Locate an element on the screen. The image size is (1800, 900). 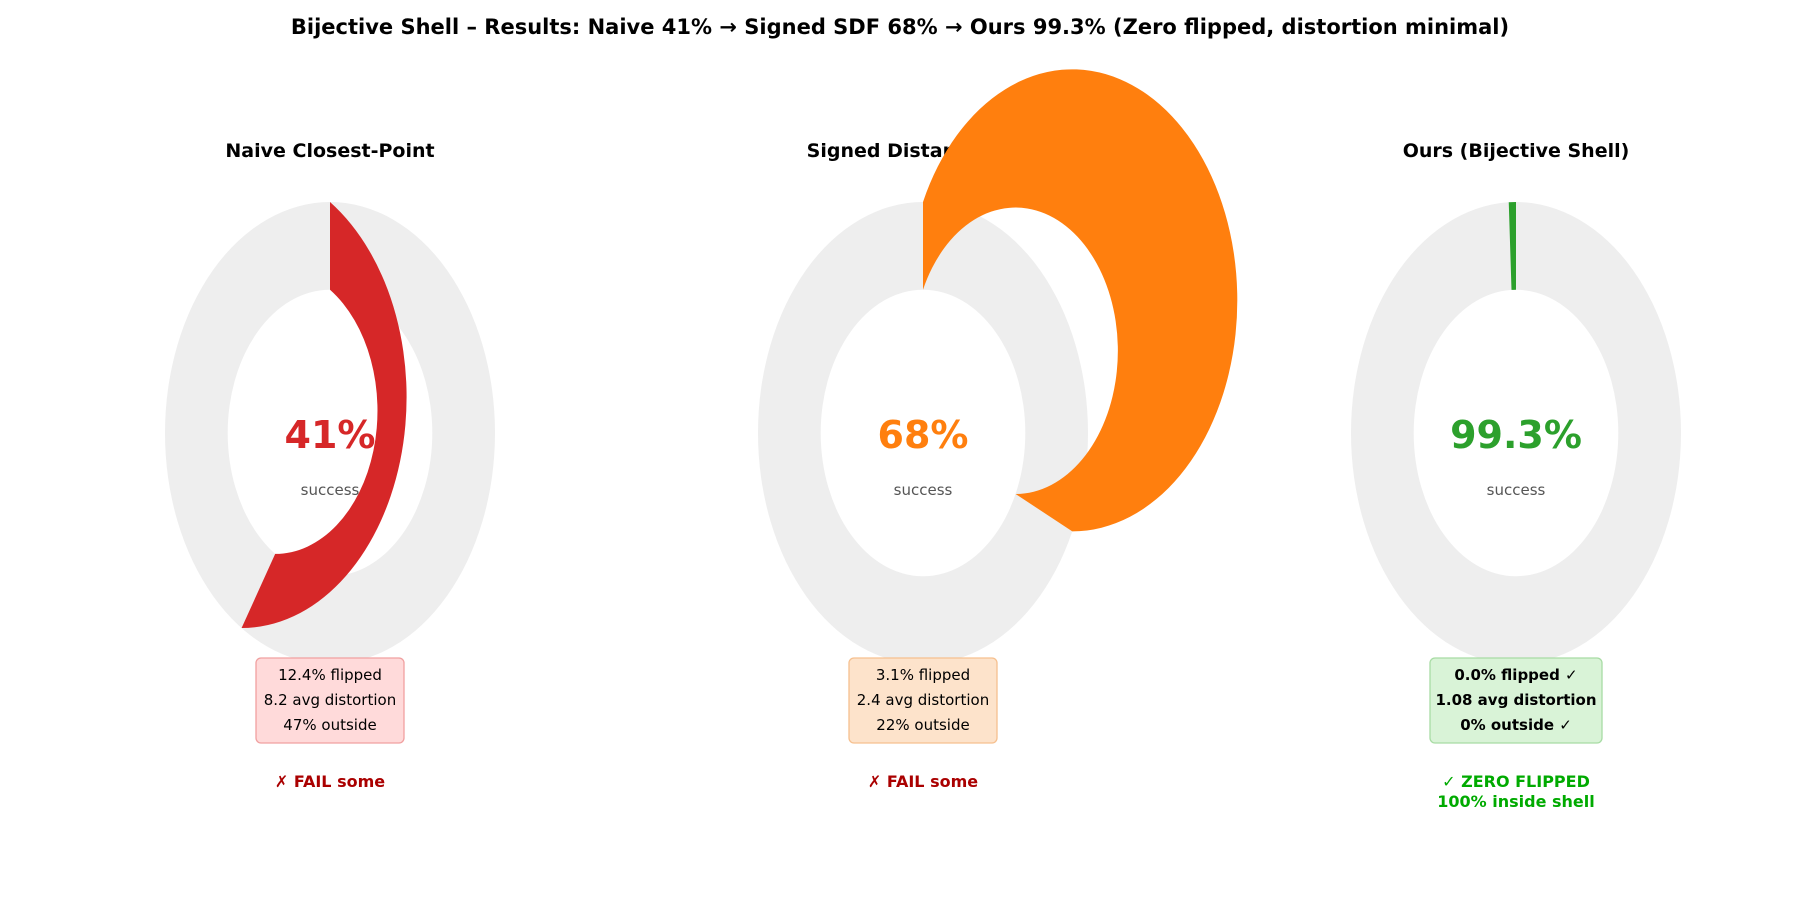
metric-line: 0% outside ✓ is located at coordinates (1516, 725).